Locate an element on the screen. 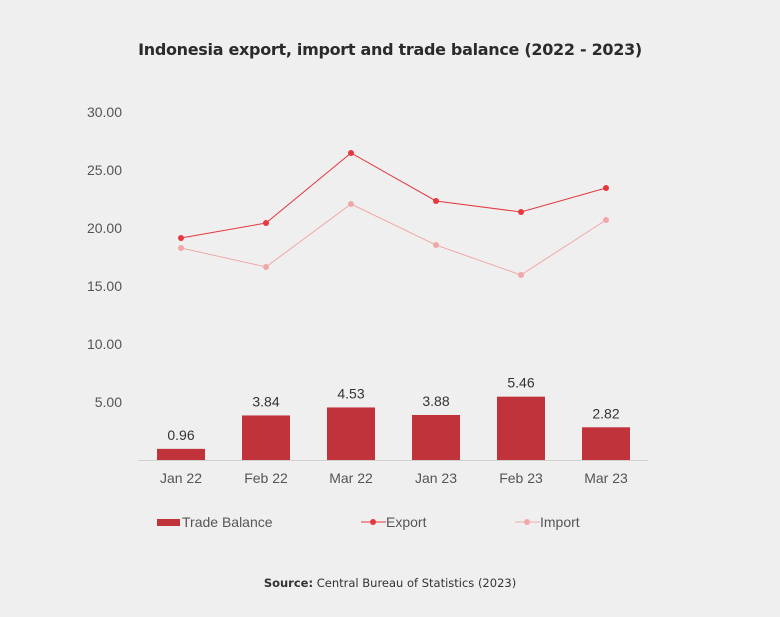  bar-data-label: 2.82 is located at coordinates (605, 413).